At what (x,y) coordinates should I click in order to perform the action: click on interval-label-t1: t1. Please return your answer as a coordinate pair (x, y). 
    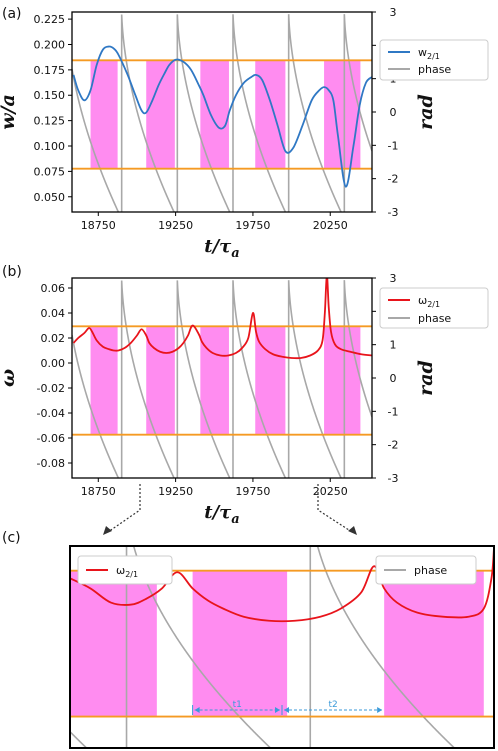
    Looking at the image, I should click on (237, 705).